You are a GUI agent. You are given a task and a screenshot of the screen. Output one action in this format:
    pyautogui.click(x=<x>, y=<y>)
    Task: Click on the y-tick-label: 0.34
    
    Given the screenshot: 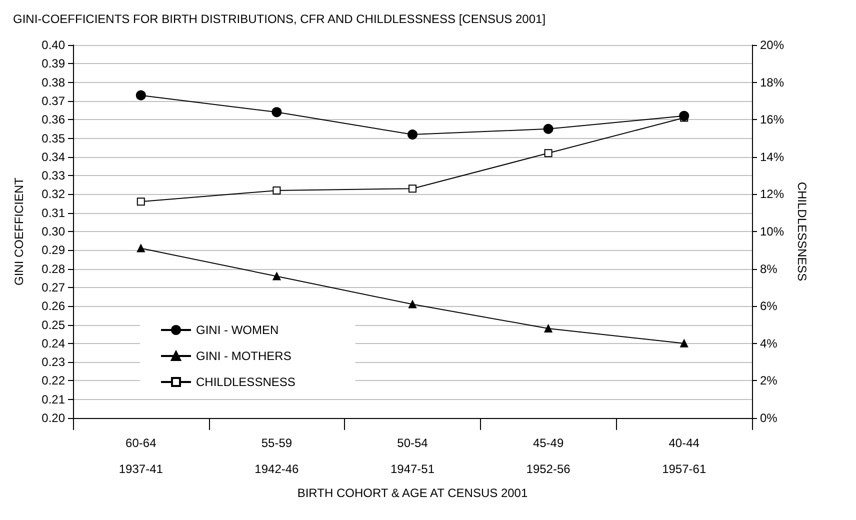 What is the action you would take?
    pyautogui.click(x=54, y=157)
    